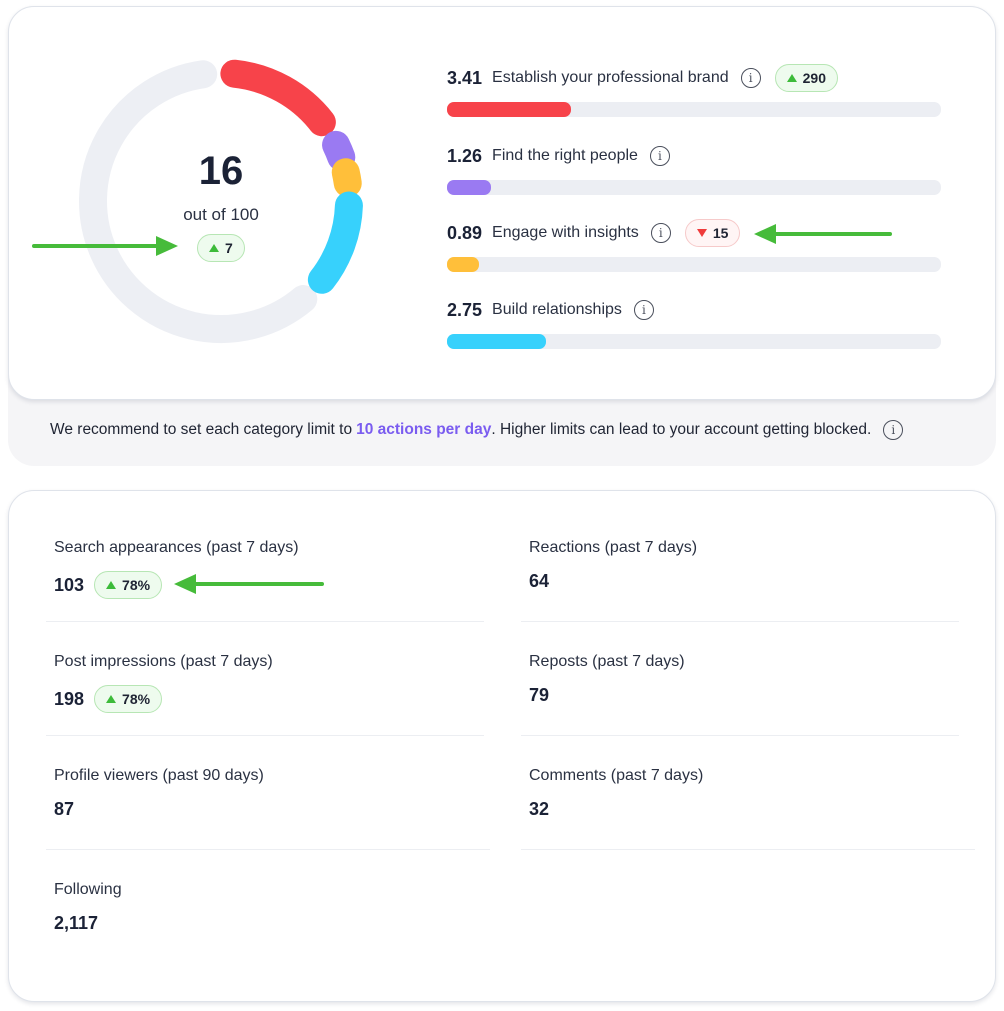 This screenshot has height=1011, width=1004. What do you see at coordinates (229, 248) in the screenshot?
I see `score-change-value: 7` at bounding box center [229, 248].